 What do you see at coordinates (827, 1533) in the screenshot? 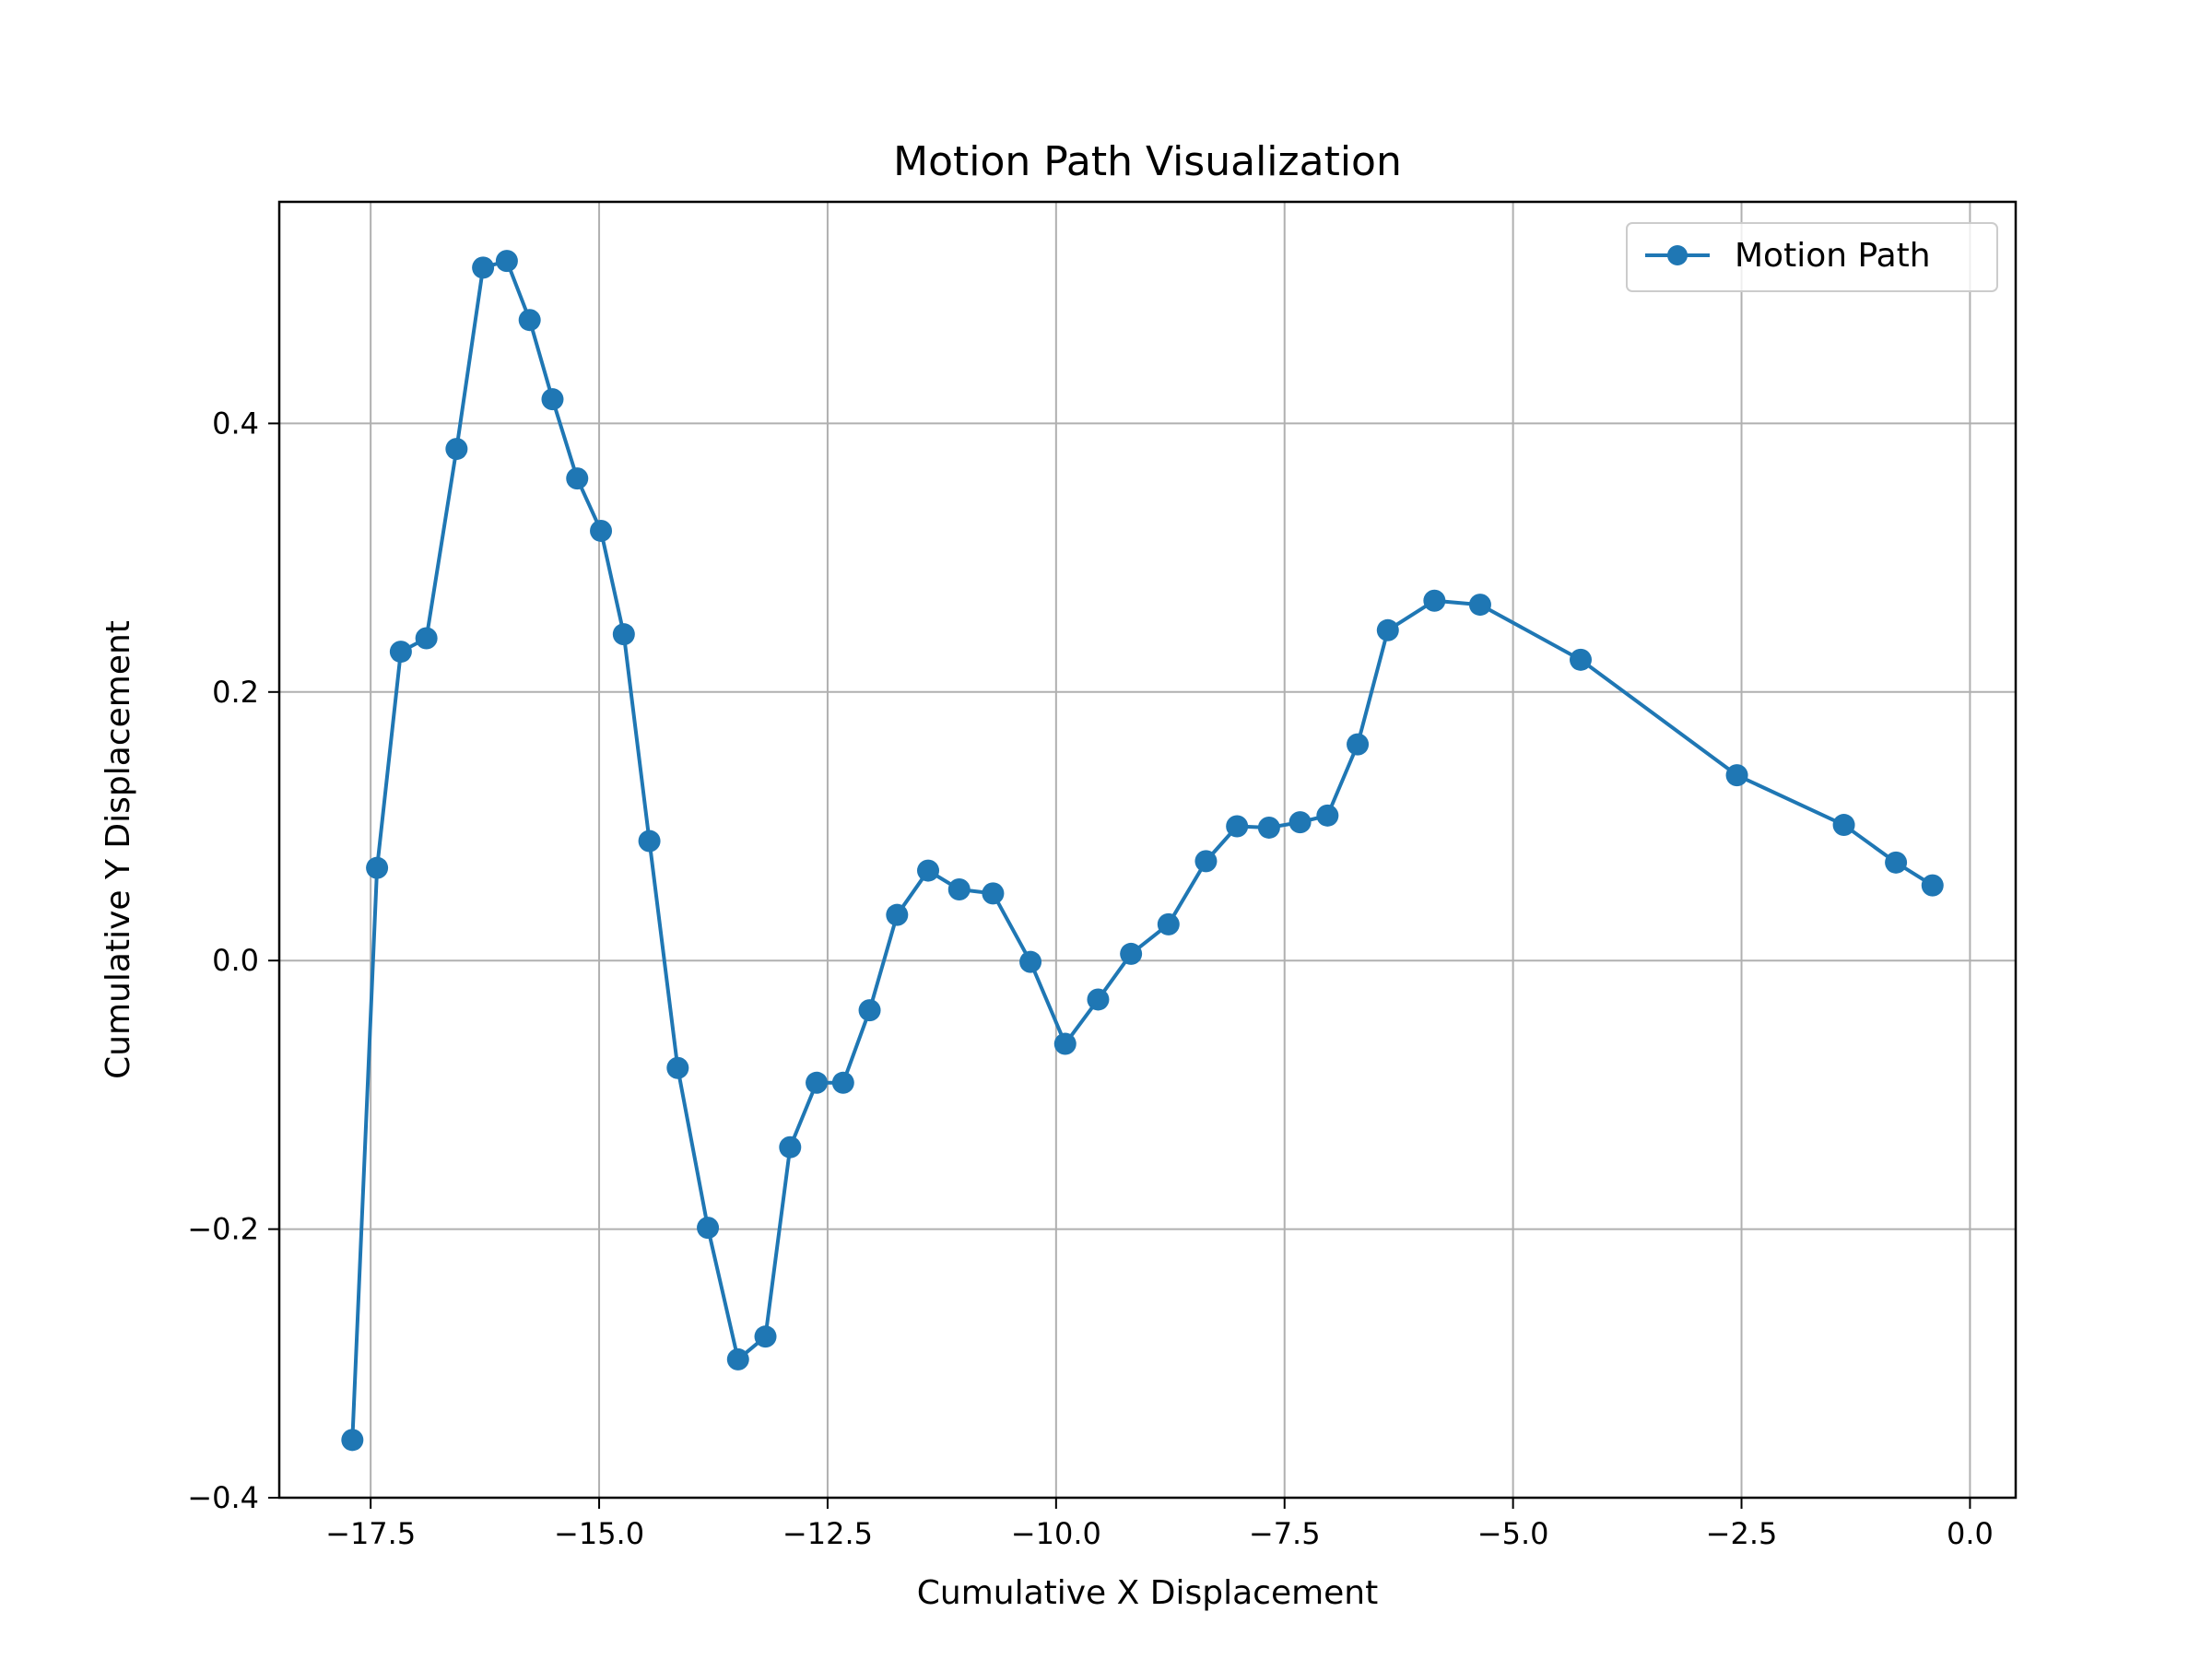
I see `x-tick-label: −12.5` at bounding box center [827, 1533].